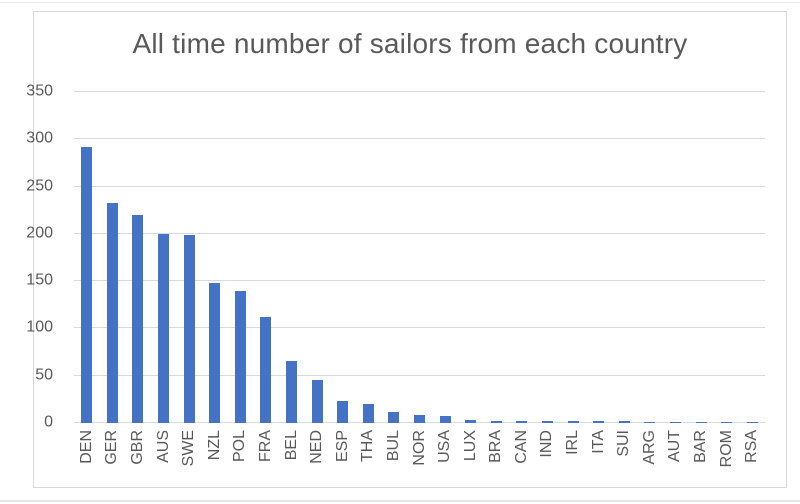 This screenshot has width=800, height=504. I want to click on bar-lux, so click(471, 421).